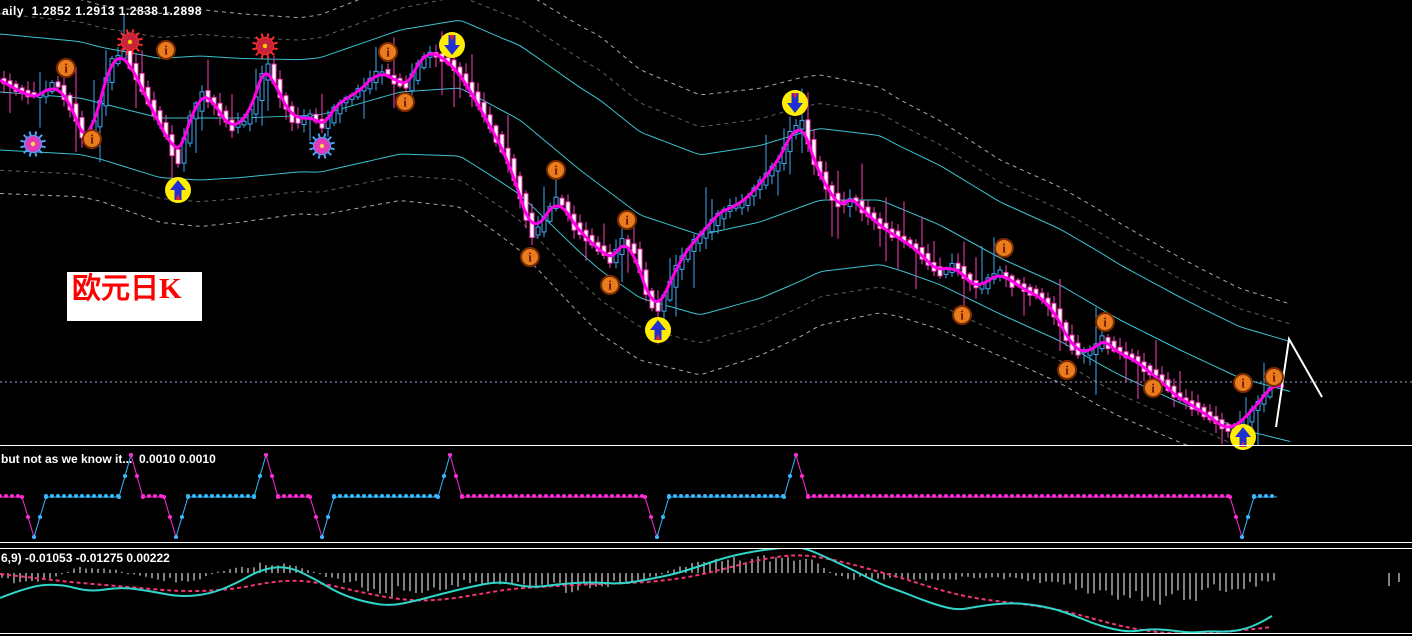  I want to click on annotation-box: 欧元日K, so click(134, 296).